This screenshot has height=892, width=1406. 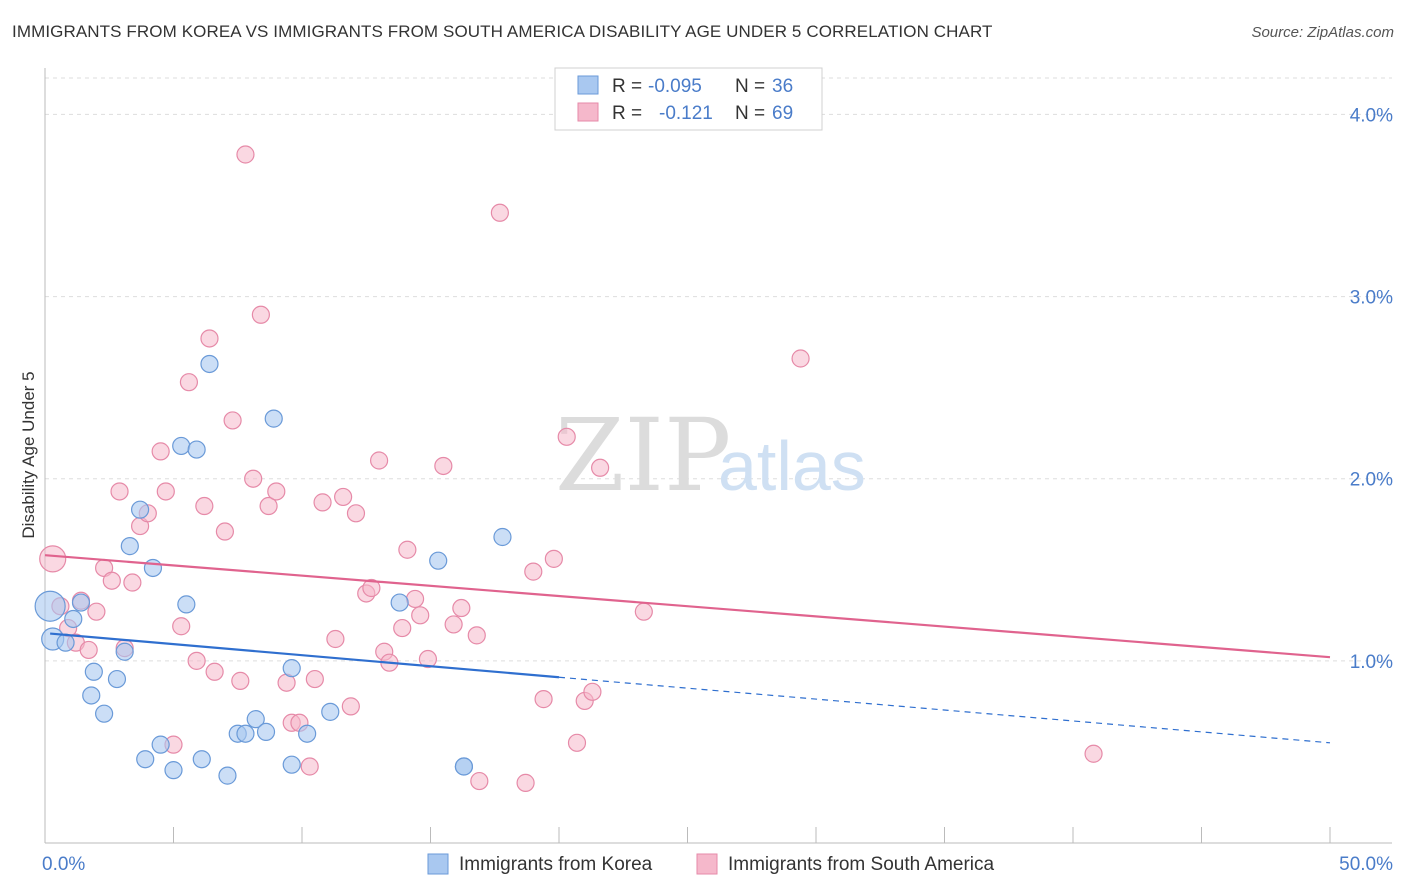 What do you see at coordinates (627, 113) in the screenshot?
I see `legend-r-label-south-america: R =` at bounding box center [627, 113].